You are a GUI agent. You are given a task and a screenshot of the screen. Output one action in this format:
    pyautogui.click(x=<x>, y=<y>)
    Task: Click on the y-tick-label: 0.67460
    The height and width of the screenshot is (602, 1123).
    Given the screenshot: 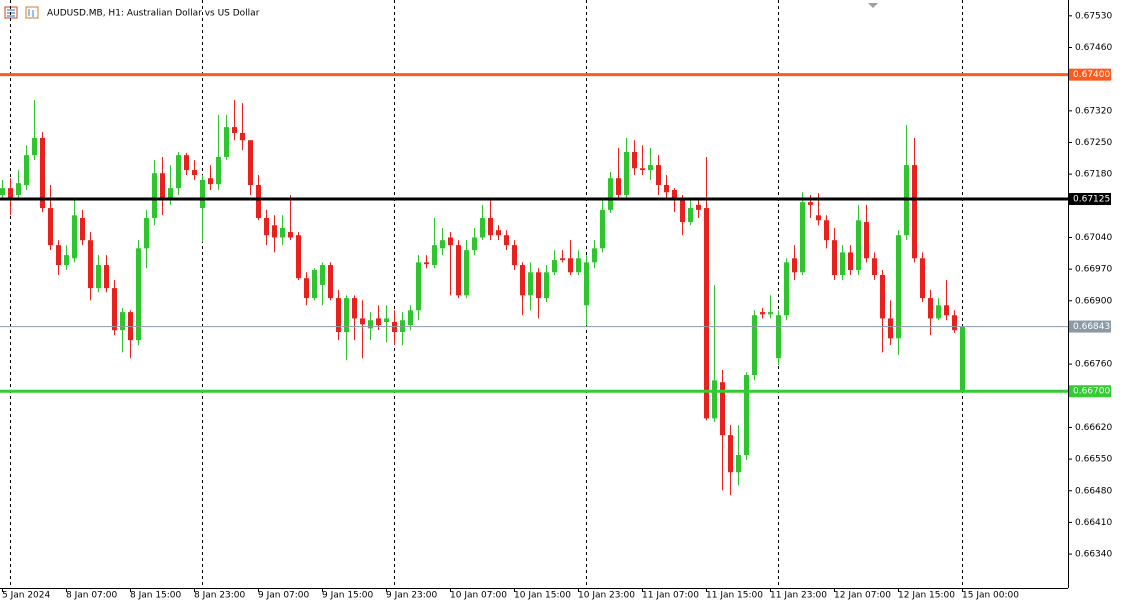 What is the action you would take?
    pyautogui.click(x=1093, y=48)
    